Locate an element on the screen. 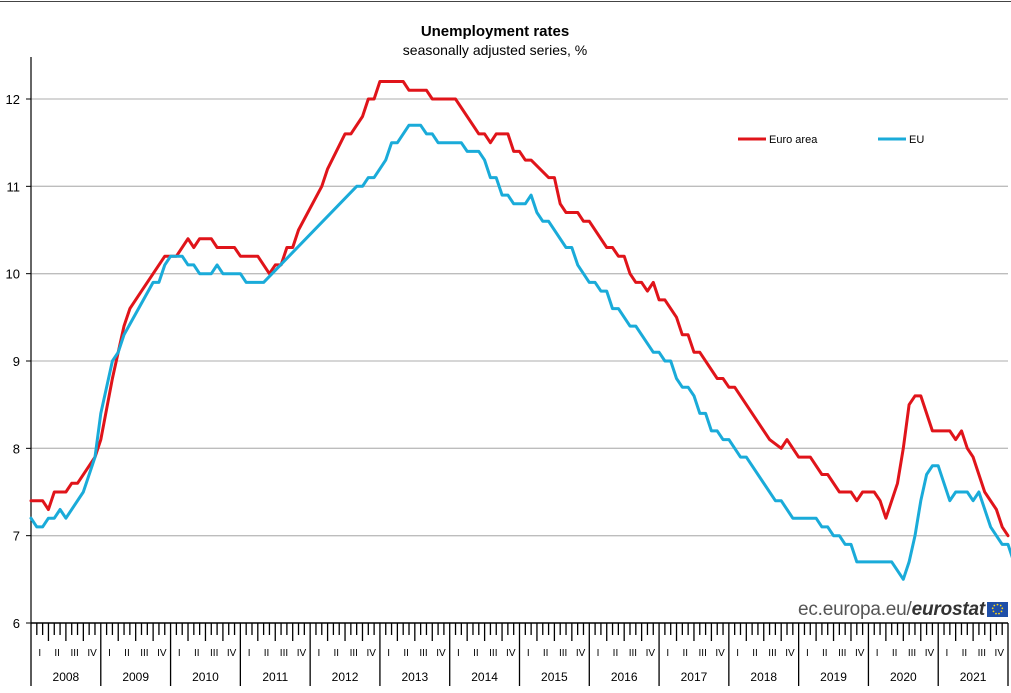 The image size is (1011, 693). year-label-2010: 2010 is located at coordinates (205, 677).